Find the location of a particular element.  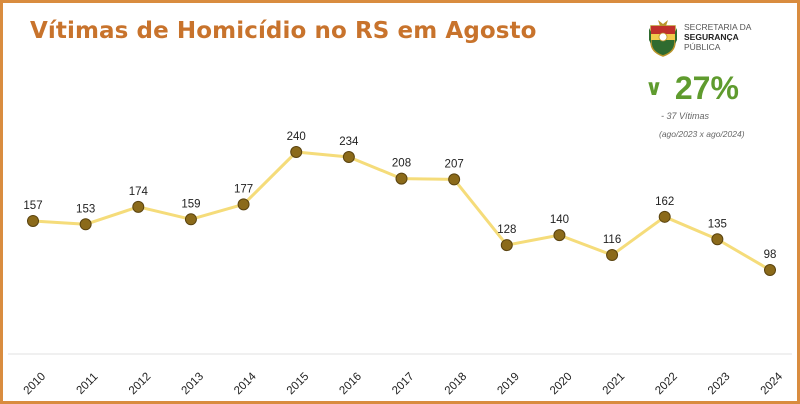

x-tick-label: 2013 is located at coordinates (193, 384).